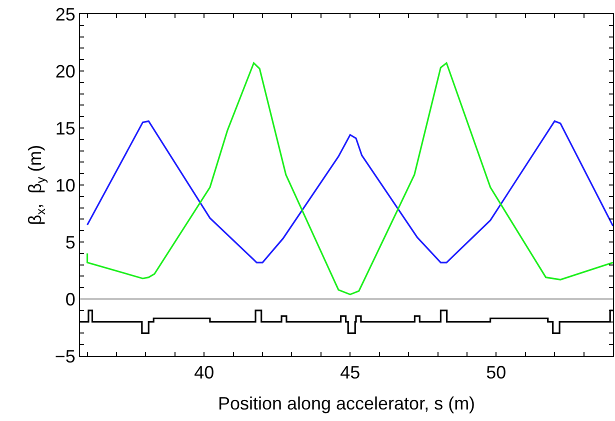 The image size is (615, 421). Describe the element at coordinates (65, 356) in the screenshot. I see `y-tick-label: −5` at that location.